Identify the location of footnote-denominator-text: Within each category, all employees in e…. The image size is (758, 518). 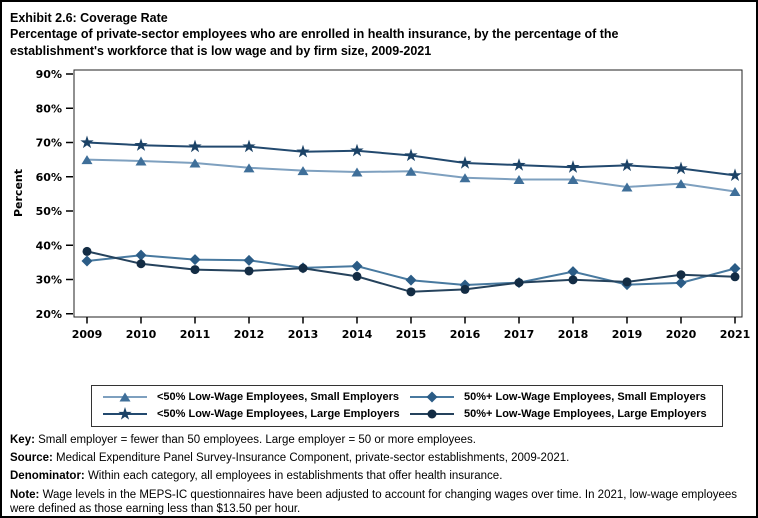
(293, 476).